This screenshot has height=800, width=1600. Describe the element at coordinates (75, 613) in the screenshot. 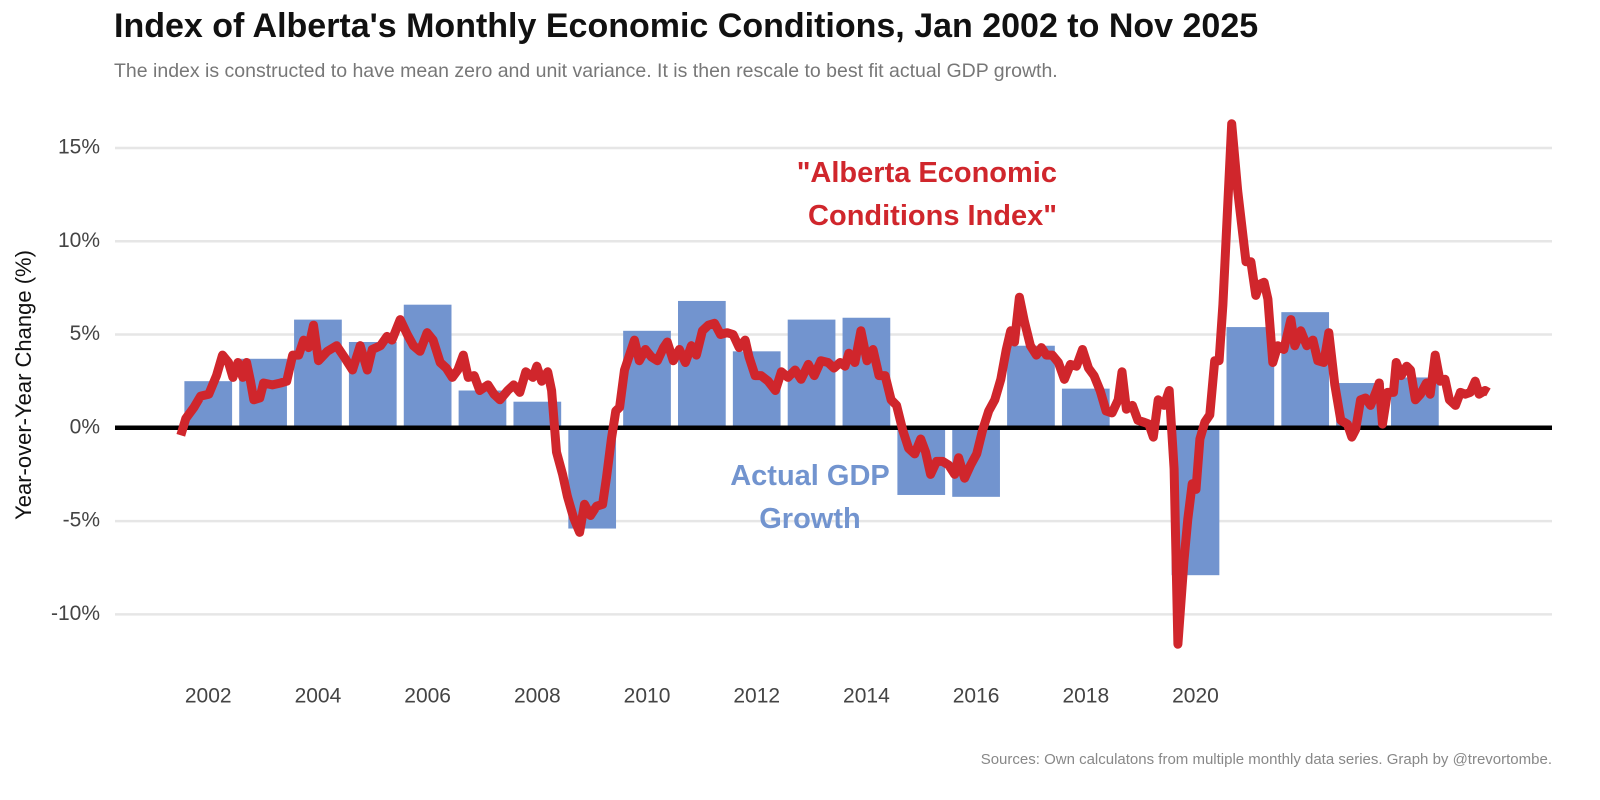

I see `y-tick-label: -10%` at that location.